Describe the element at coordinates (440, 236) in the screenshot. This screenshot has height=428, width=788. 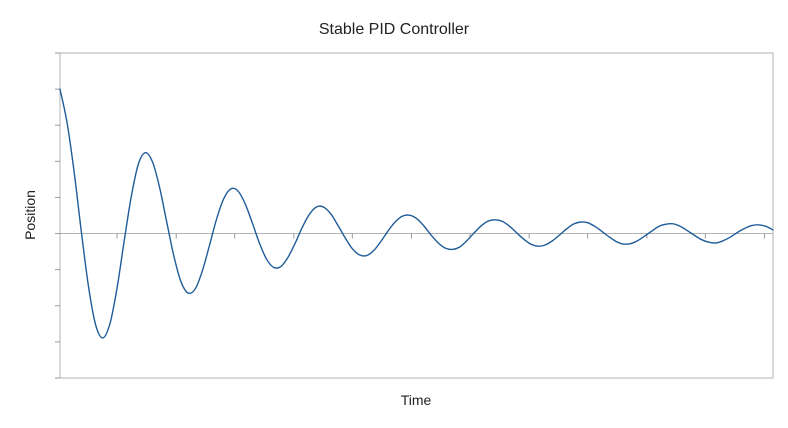
I see `x-axis-ticks` at that location.